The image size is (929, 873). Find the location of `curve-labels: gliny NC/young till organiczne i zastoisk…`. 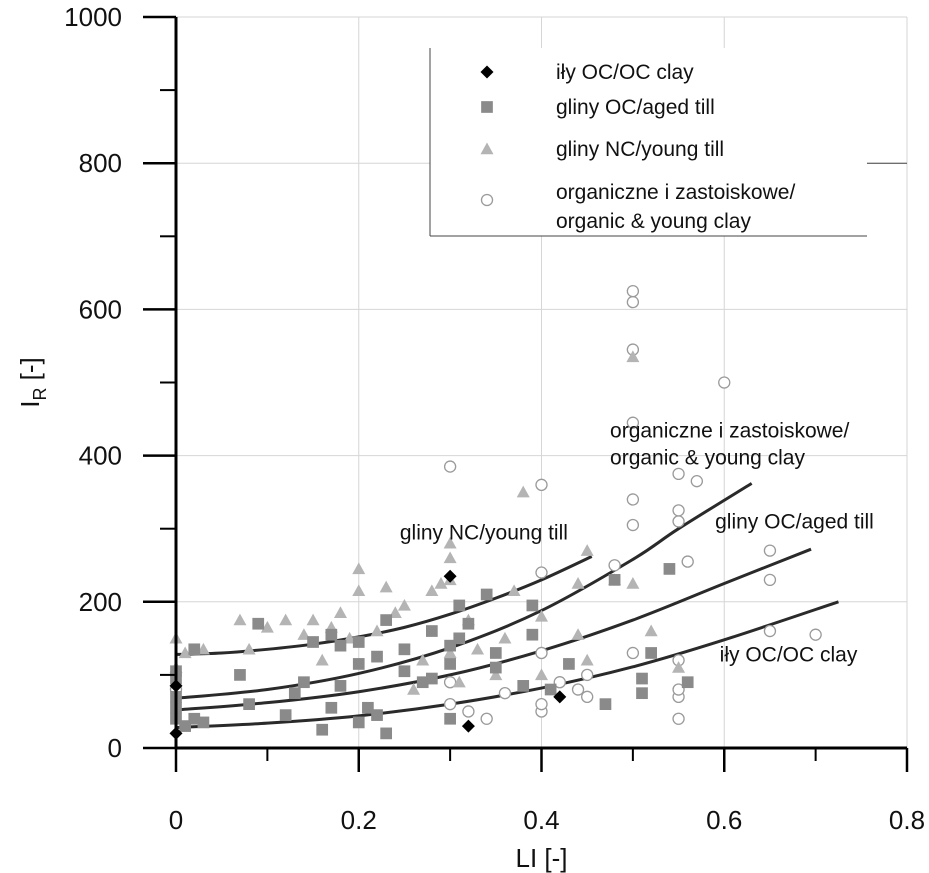

curve-labels: gliny NC/young till organiczne i zastoisk… is located at coordinates (637, 542).